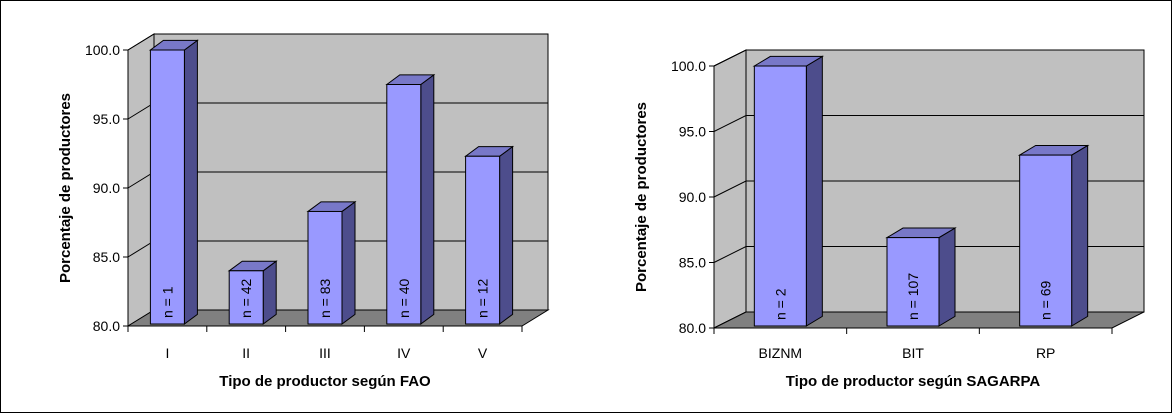 The image size is (1172, 413). What do you see at coordinates (1046, 300) in the screenshot?
I see `bar-n-label: n = 69` at bounding box center [1046, 300].